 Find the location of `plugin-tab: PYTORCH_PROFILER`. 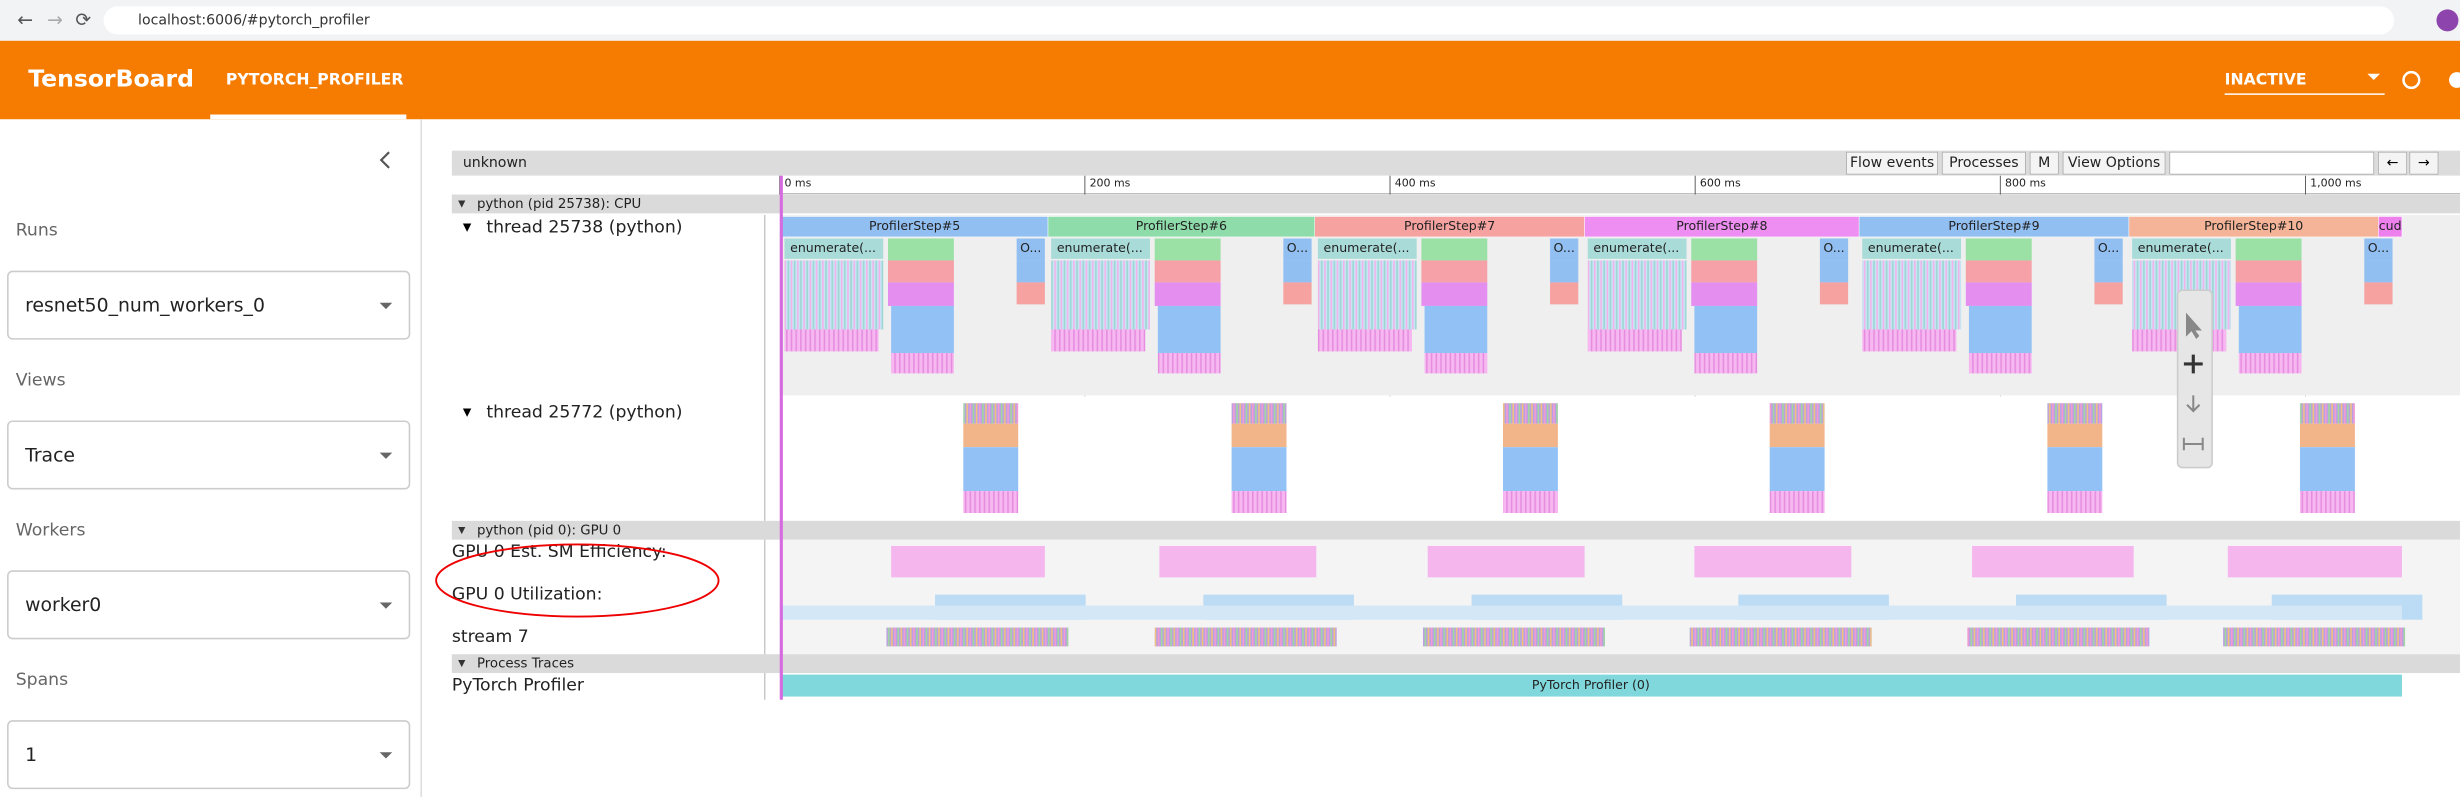

plugin-tab: PYTORCH_PROFILER is located at coordinates (315, 79).